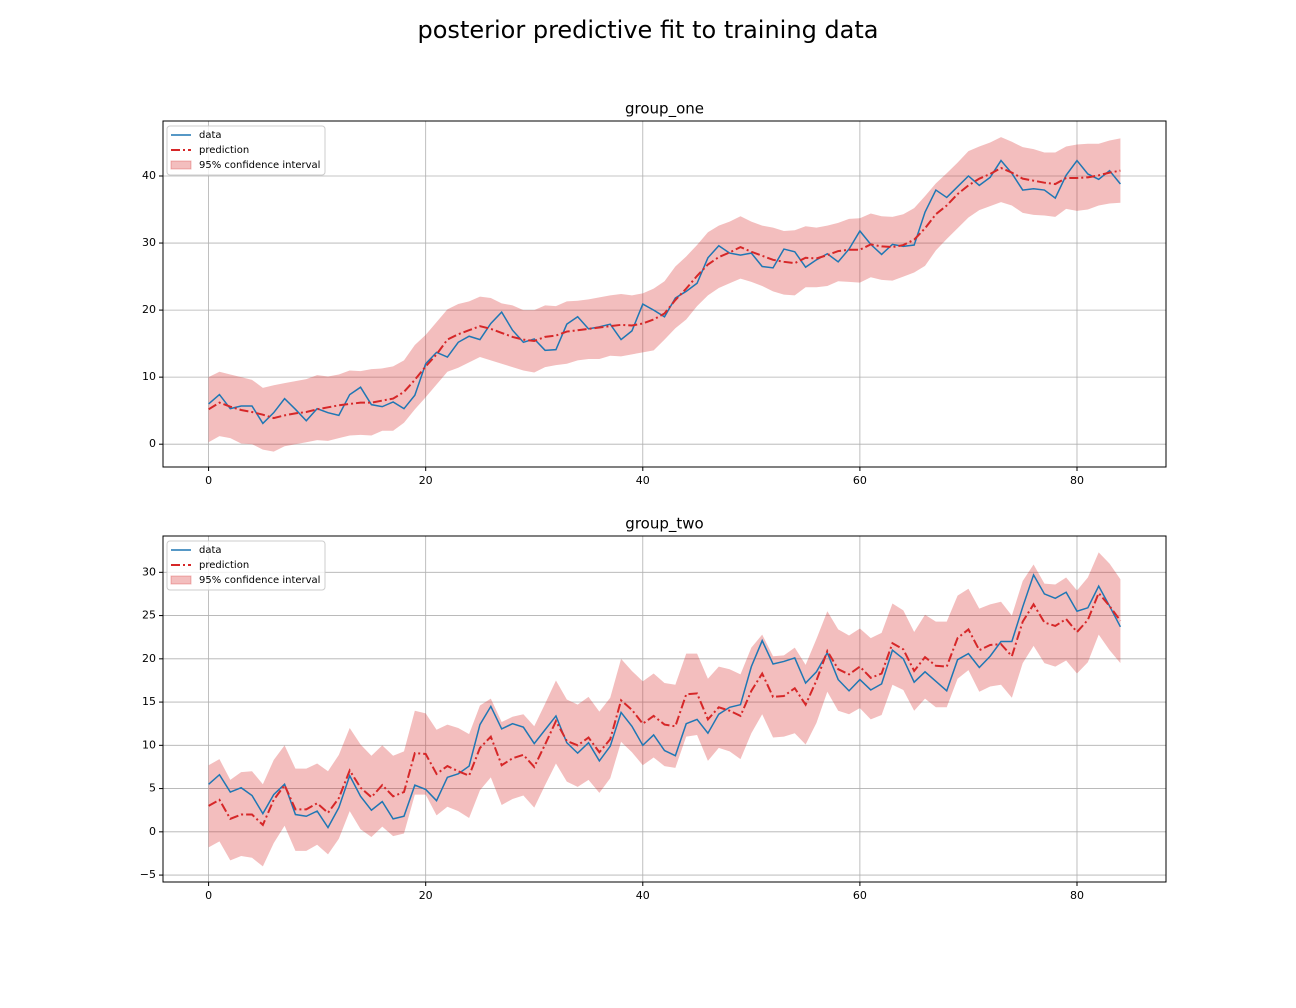 Image resolution: width=1296 pixels, height=1008 pixels. What do you see at coordinates (149, 175) in the screenshot?
I see `y-tick-label: 40` at bounding box center [149, 175].